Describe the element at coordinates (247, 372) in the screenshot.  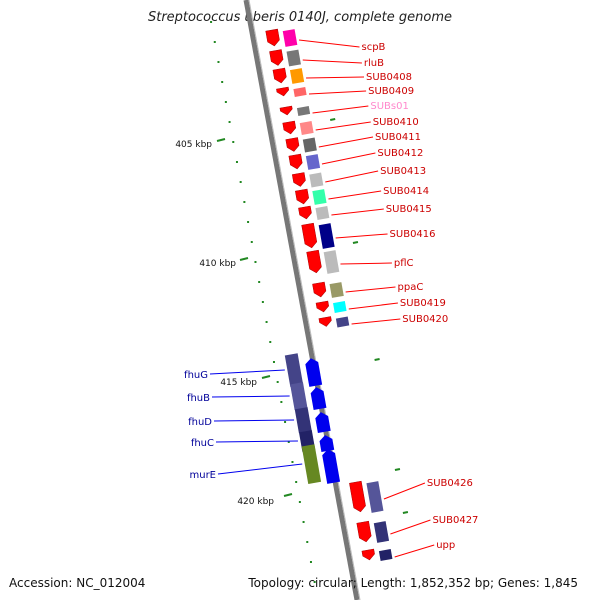
I see `leader-fhuG` at that location.